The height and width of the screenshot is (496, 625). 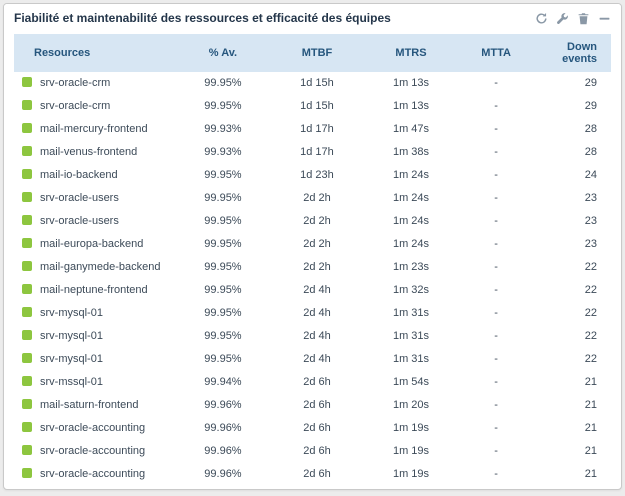 What do you see at coordinates (562, 18) in the screenshot?
I see `wrench-icon` at bounding box center [562, 18].